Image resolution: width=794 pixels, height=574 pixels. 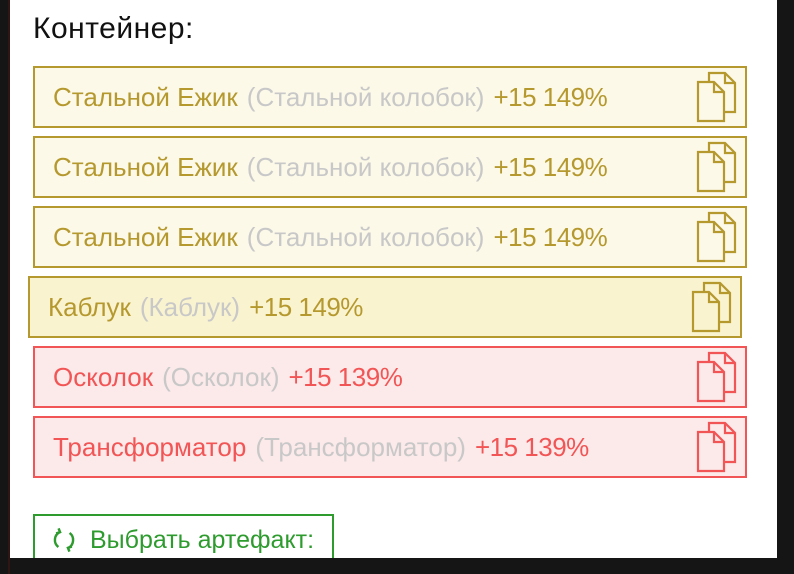 I want to click on refresh-icon, so click(x=64, y=540).